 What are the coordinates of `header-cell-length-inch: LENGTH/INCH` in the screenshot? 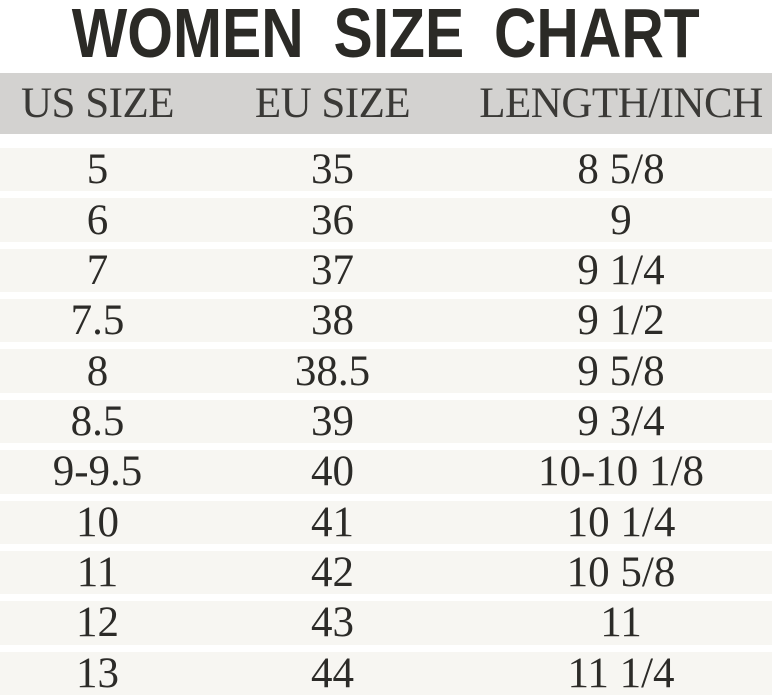 It's located at (621, 103).